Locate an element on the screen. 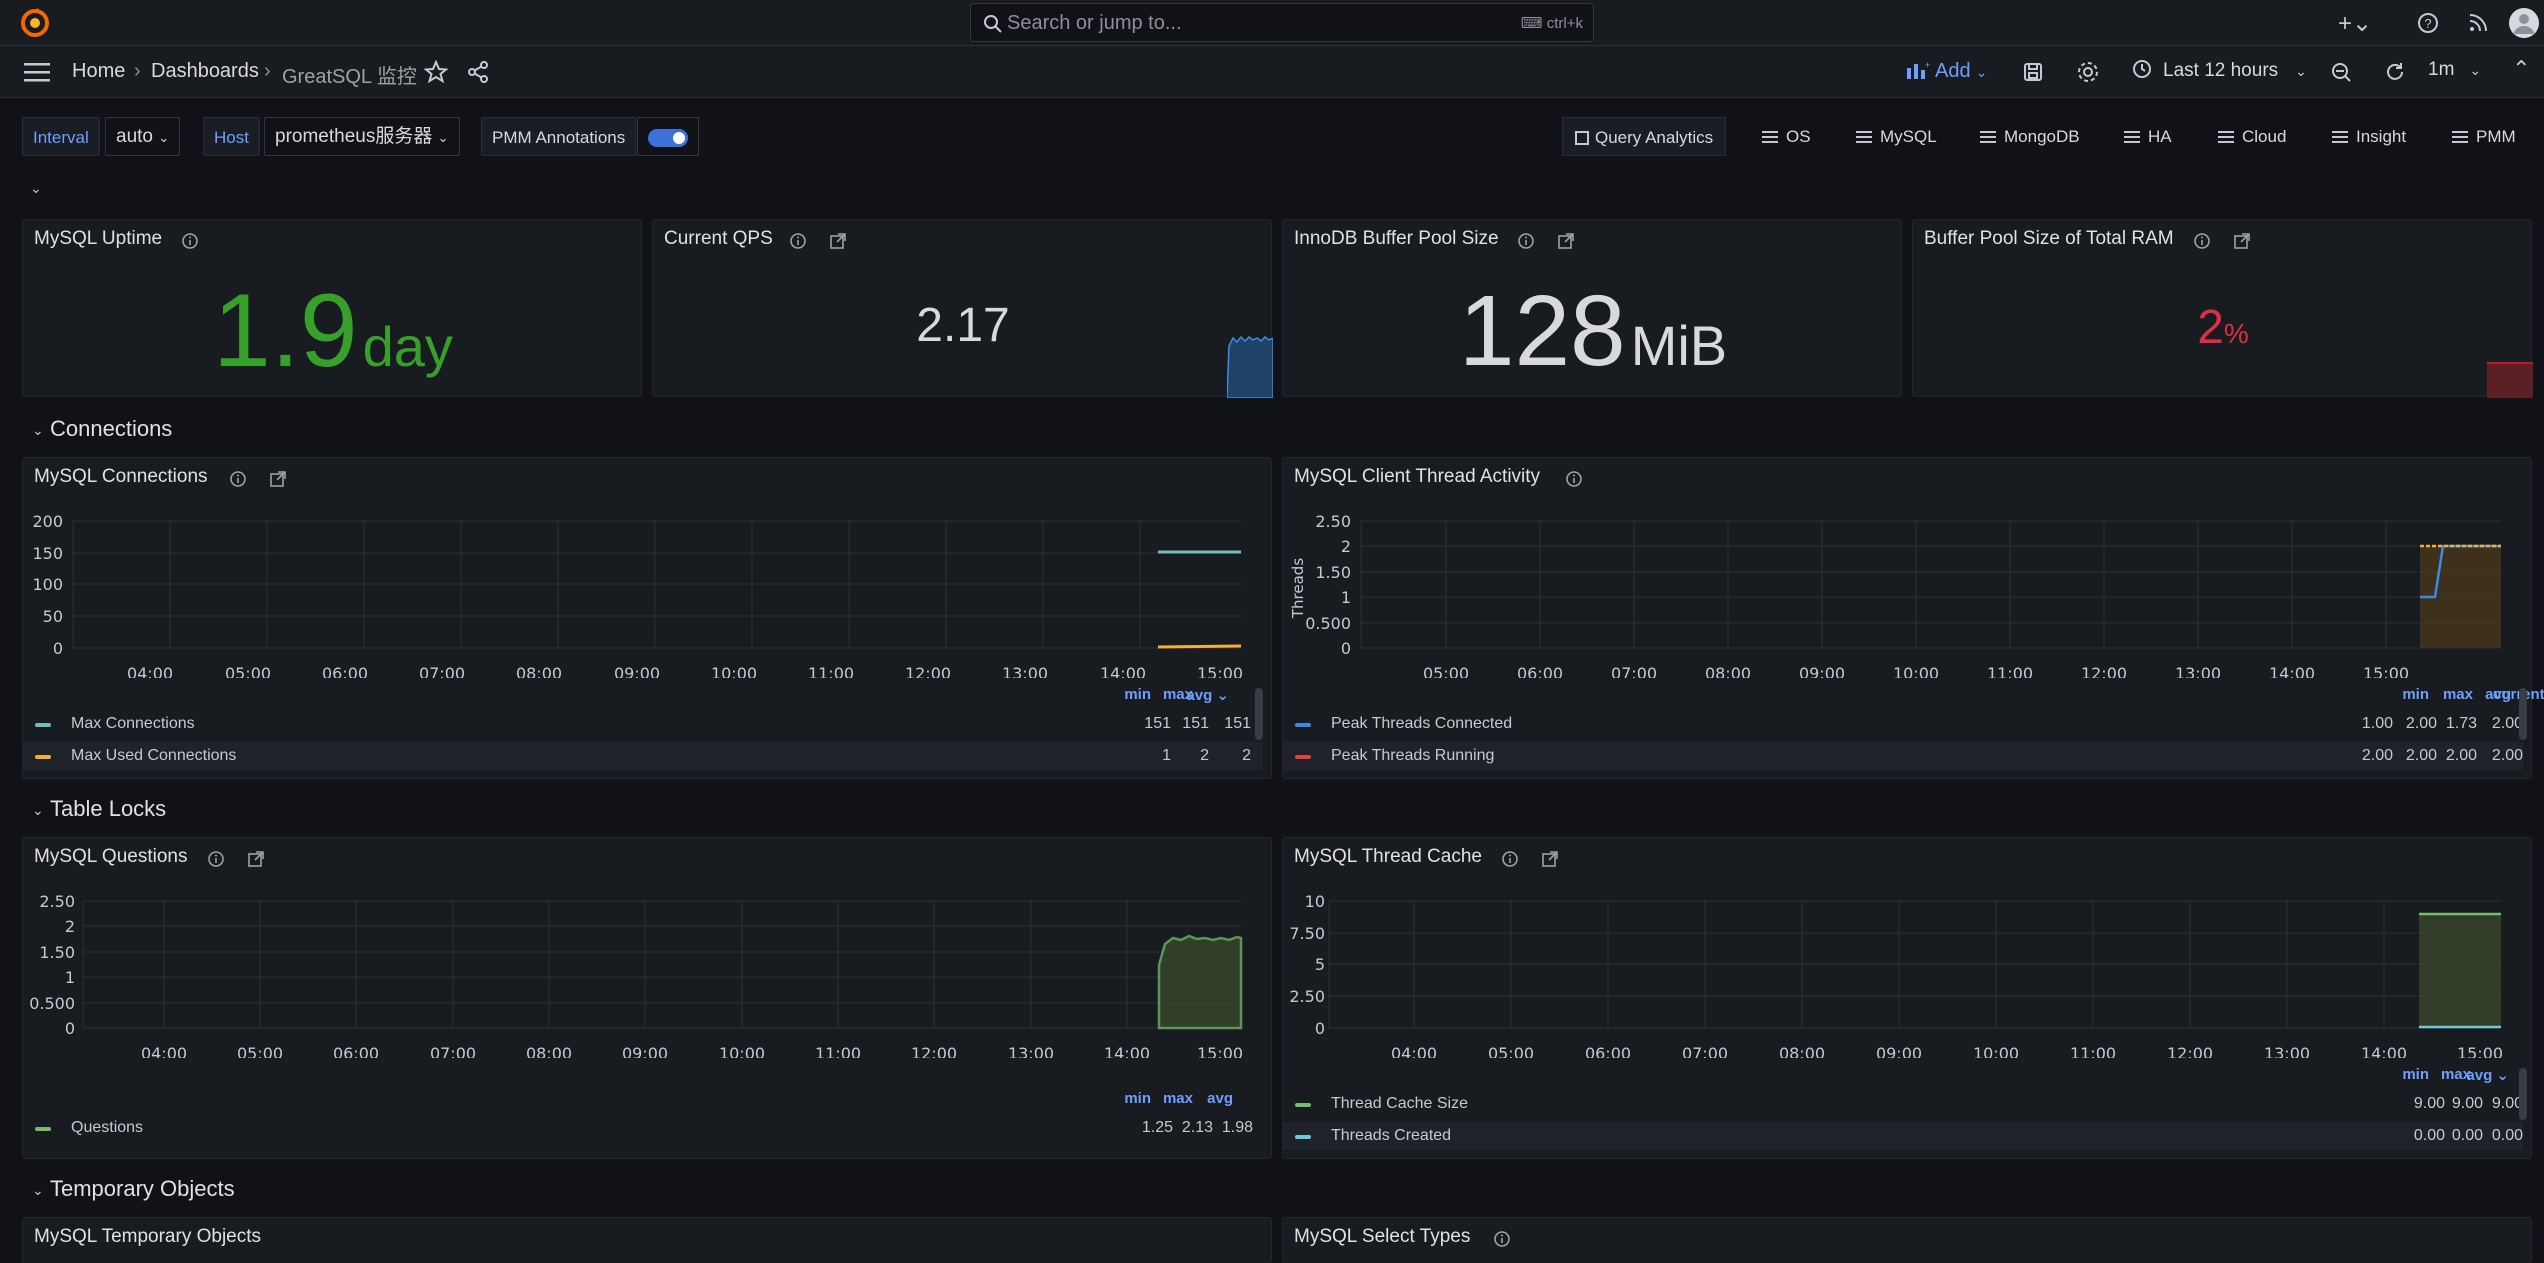 This screenshot has height=1263, width=2544. apps-icon is located at coordinates (1582, 138).